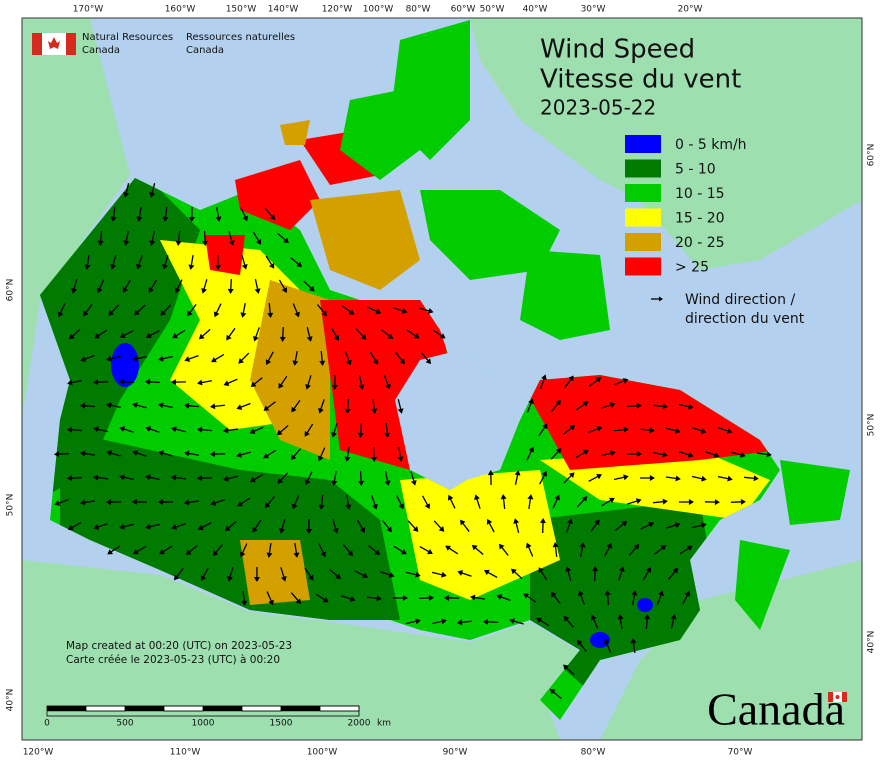 The height and width of the screenshot is (764, 880). What do you see at coordinates (384, 724) in the screenshot?
I see `scale-unit: km` at bounding box center [384, 724].